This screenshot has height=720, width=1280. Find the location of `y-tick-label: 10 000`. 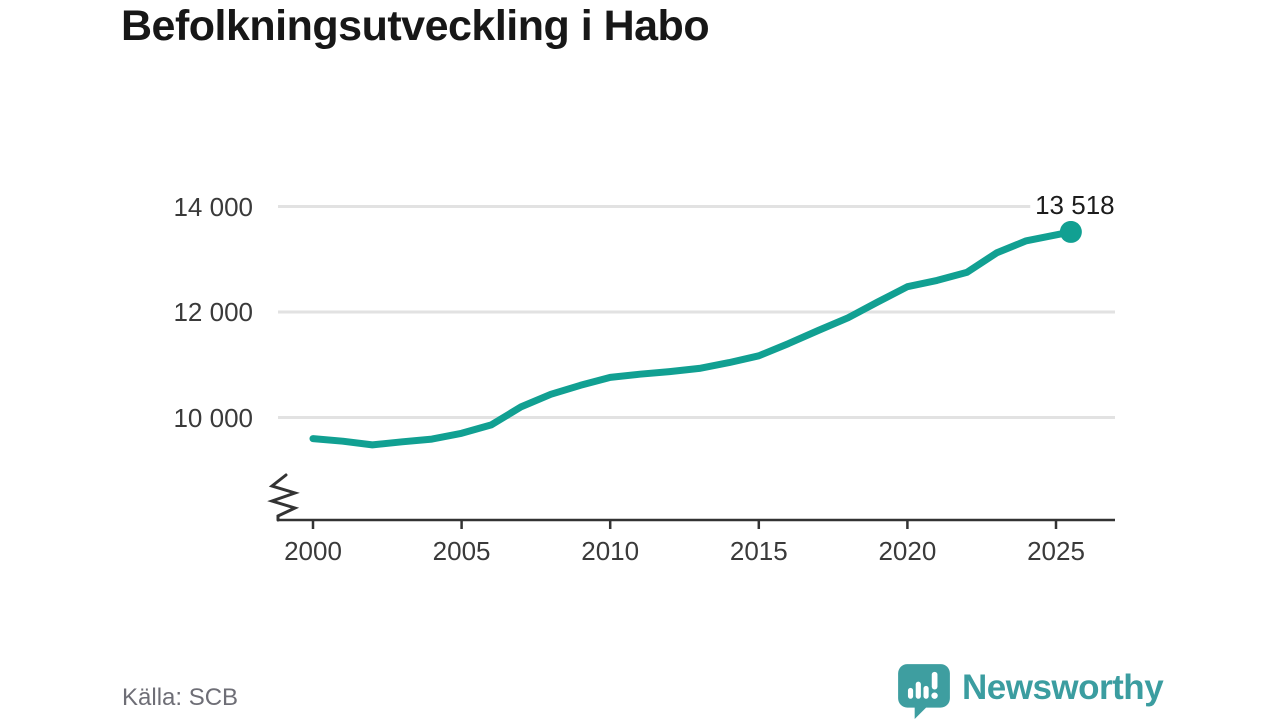

y-tick-label: 10 000 is located at coordinates (213, 417).